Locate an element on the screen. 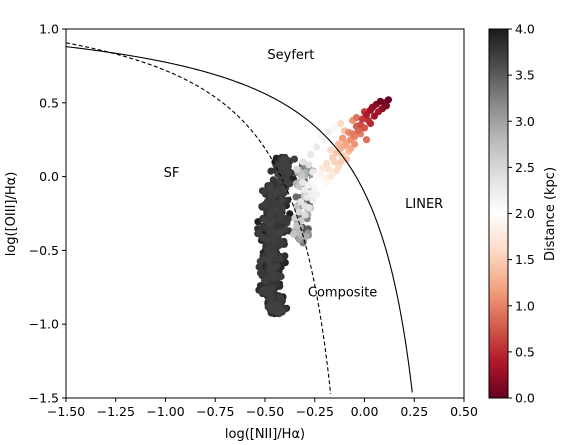 The height and width of the screenshot is (445, 567). y-tick-label: −1.0 is located at coordinates (44, 324).